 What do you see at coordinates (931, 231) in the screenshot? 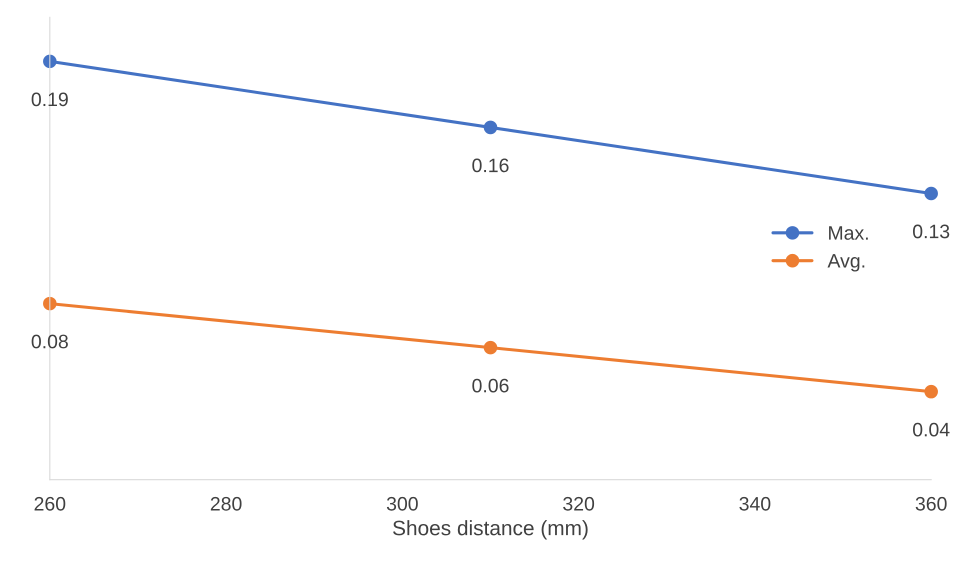
I see `data-label: 0.13` at bounding box center [931, 231].